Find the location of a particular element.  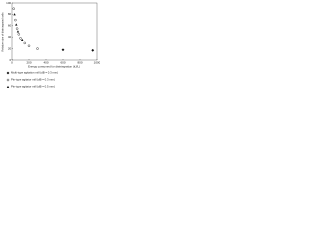

legend-label: Pin-type agitator mill (dB = 0.5 mm) is located at coordinates (33, 87).